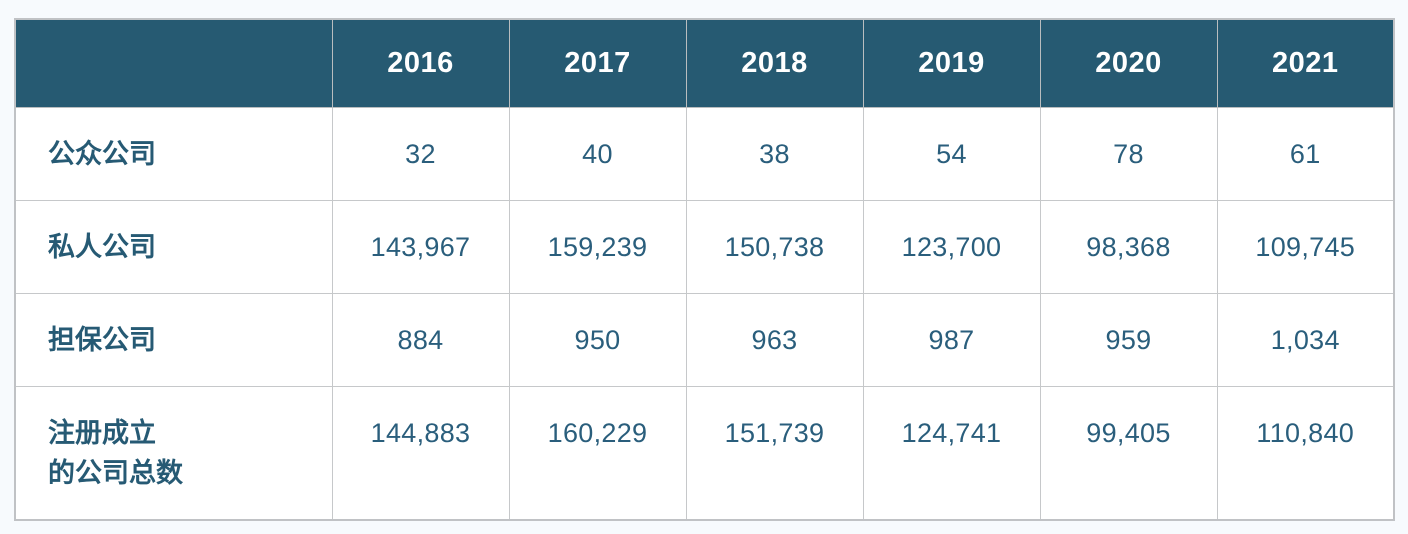  I want to click on row-label-total-incorporated: 注册成立 的公司总数, so click(173, 453).